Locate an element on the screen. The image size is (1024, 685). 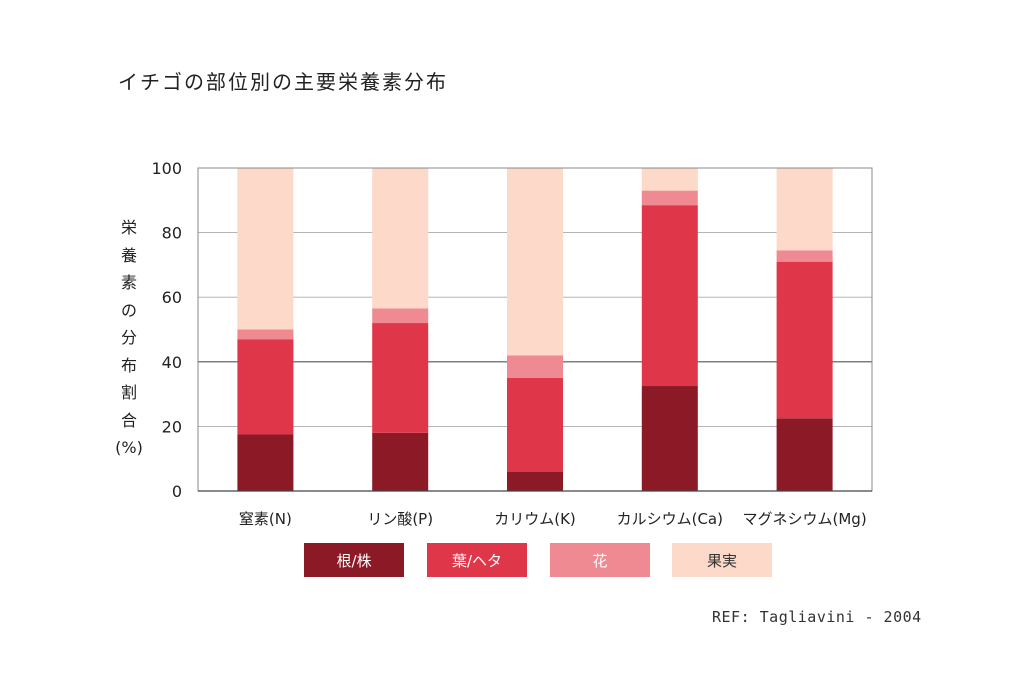
legend-item-flower: 花 is located at coordinates (600, 560).